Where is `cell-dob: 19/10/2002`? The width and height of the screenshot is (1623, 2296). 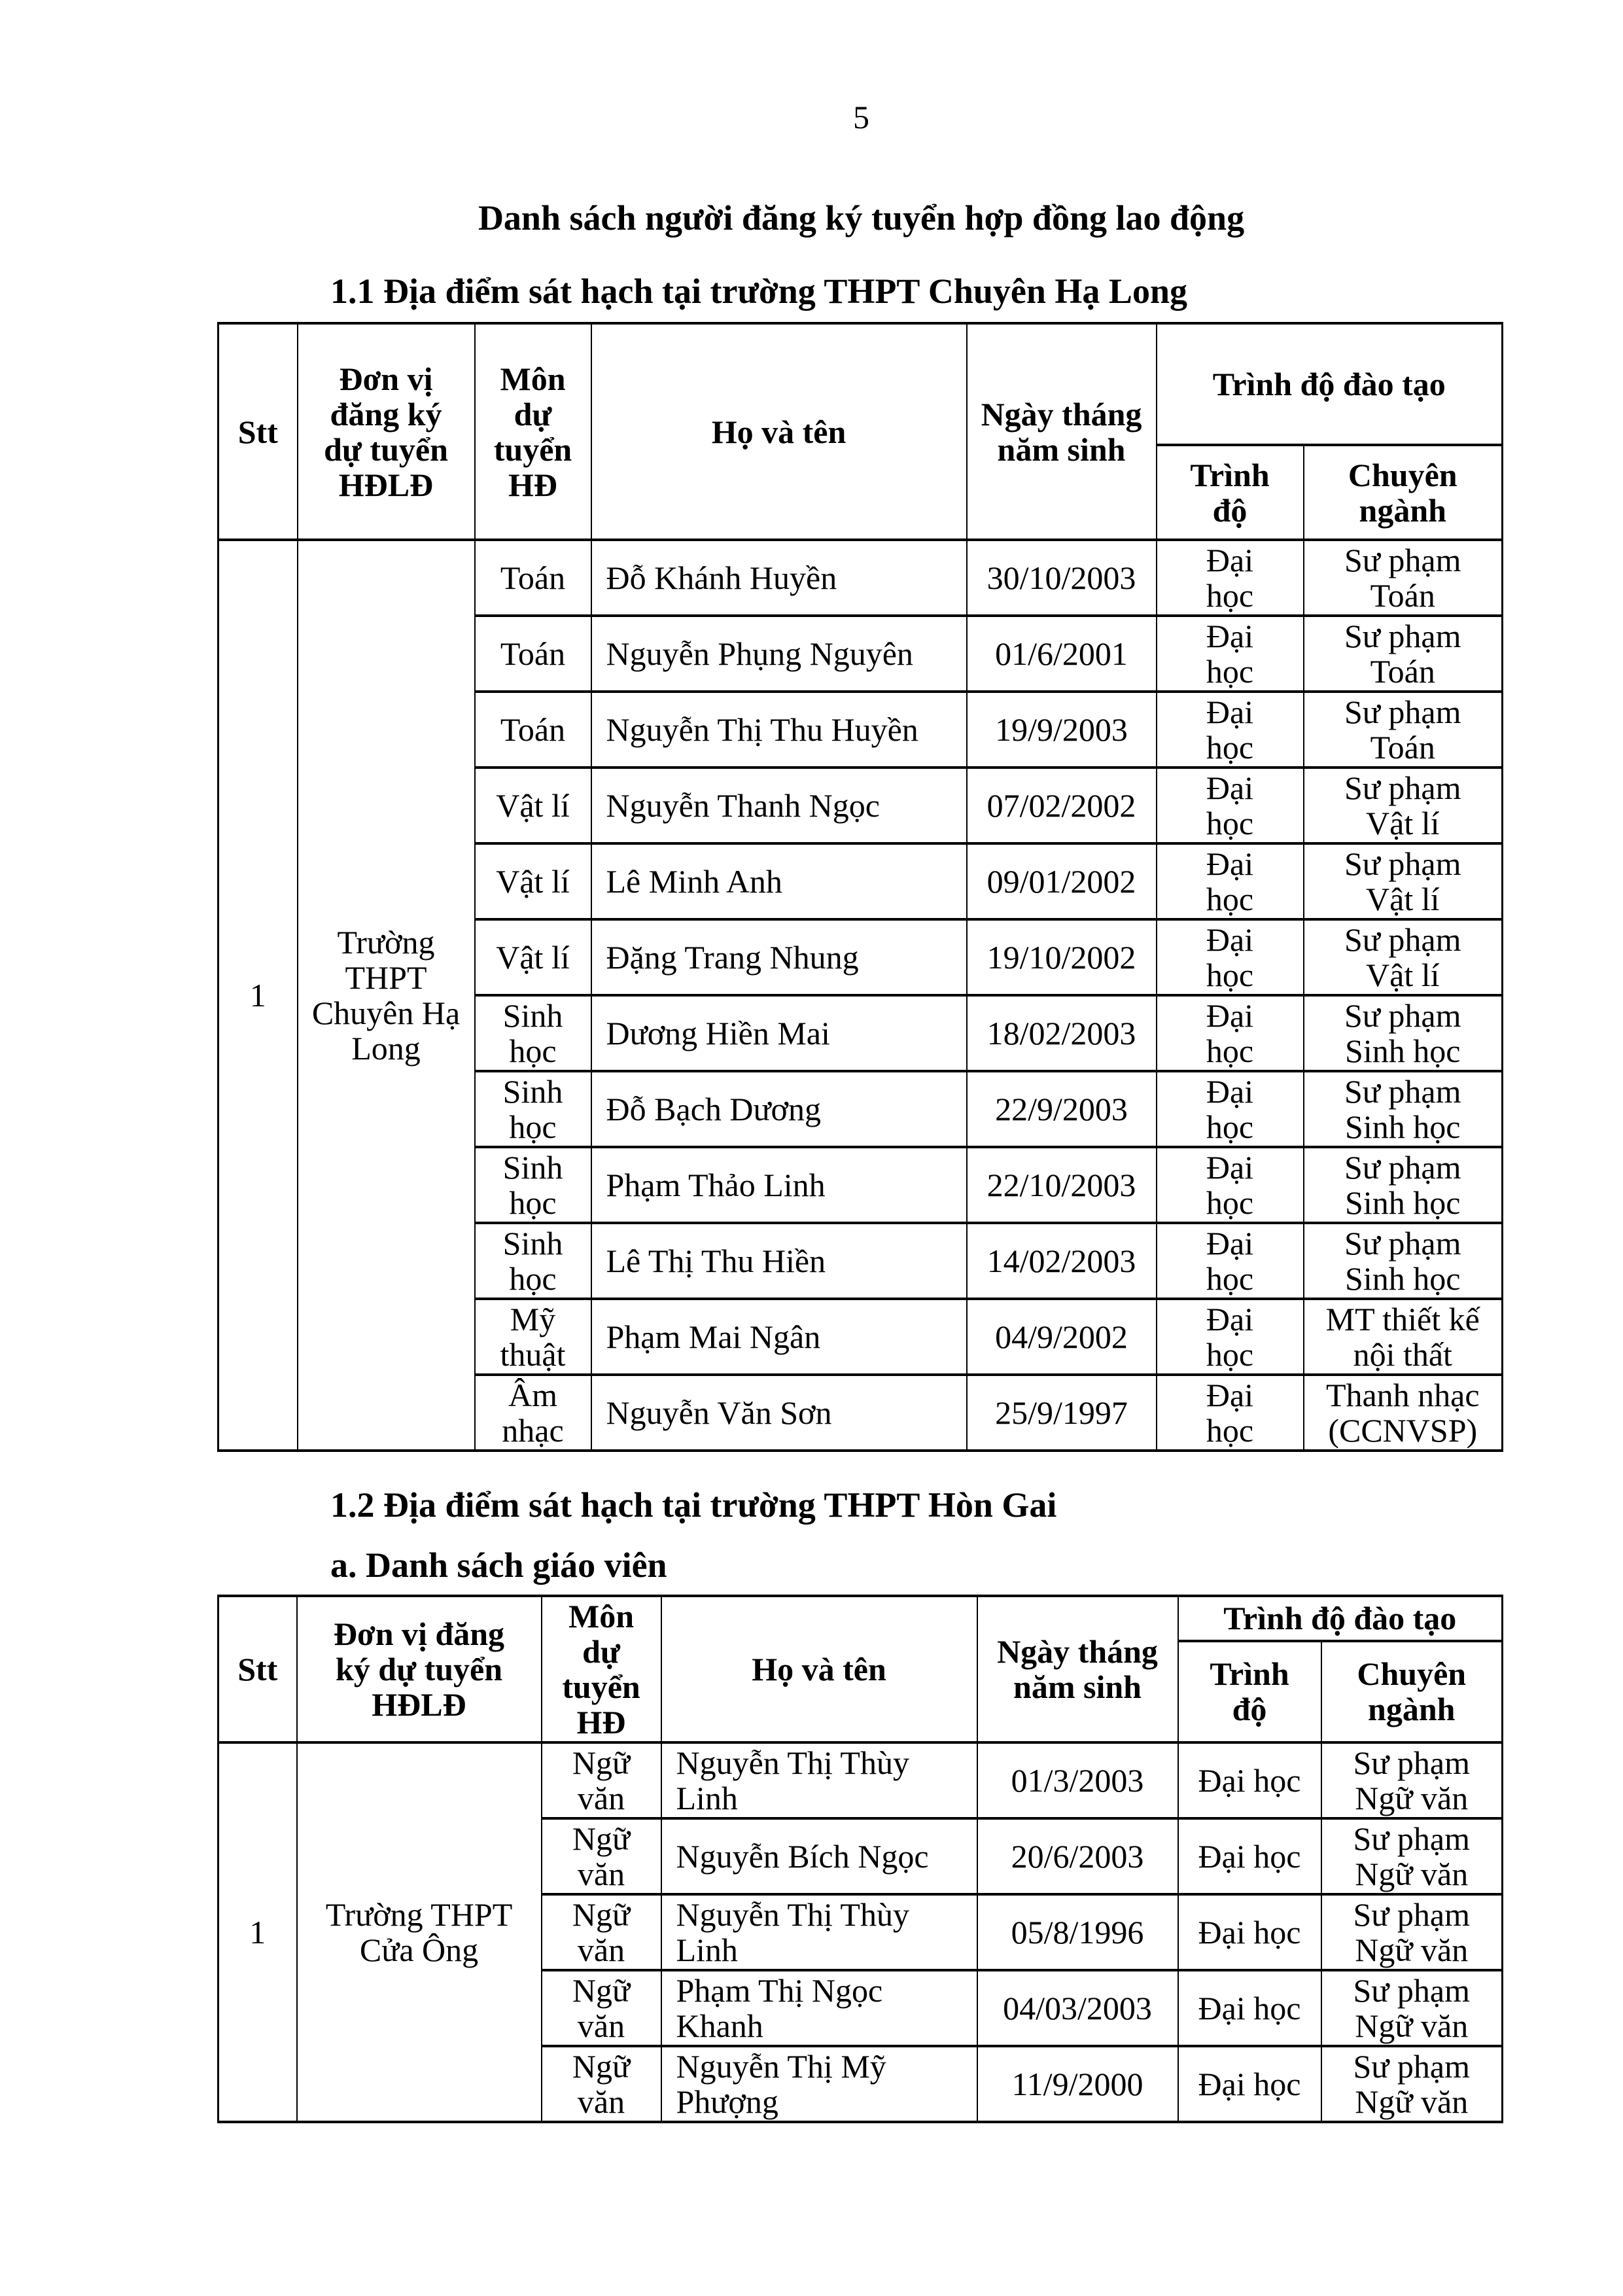 cell-dob: 19/10/2002 is located at coordinates (1062, 957).